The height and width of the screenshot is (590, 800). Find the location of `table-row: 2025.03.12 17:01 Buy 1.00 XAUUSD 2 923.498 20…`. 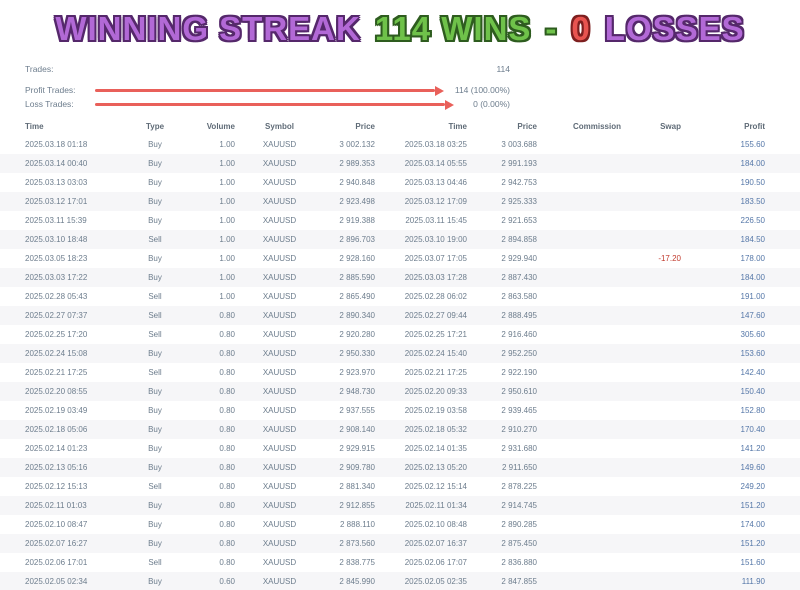

table-row: 2025.03.12 17:01 Buy 1.00 XAUUSD 2 923.498 20… is located at coordinates (400, 201).